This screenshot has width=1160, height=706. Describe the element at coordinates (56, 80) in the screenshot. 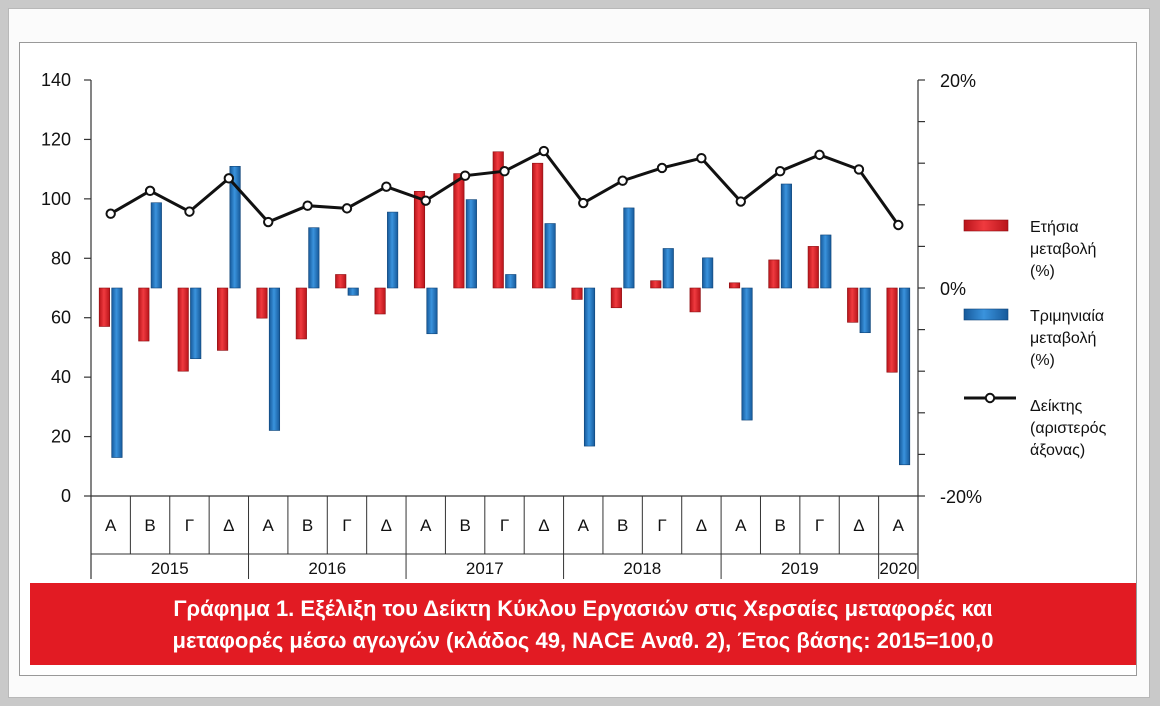

I see `left-tick-label: 140` at that location.